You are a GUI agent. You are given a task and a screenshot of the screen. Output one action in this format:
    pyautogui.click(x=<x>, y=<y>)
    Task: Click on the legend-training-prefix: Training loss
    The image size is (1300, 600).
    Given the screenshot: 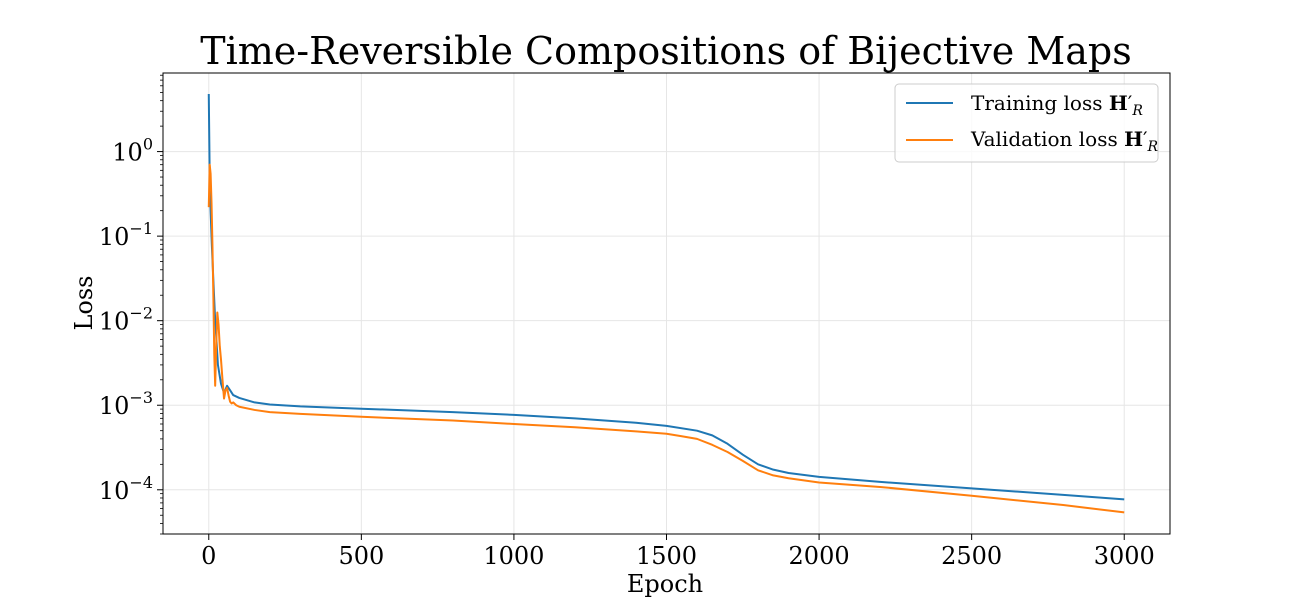 What is the action you would take?
    pyautogui.click(x=1040, y=103)
    